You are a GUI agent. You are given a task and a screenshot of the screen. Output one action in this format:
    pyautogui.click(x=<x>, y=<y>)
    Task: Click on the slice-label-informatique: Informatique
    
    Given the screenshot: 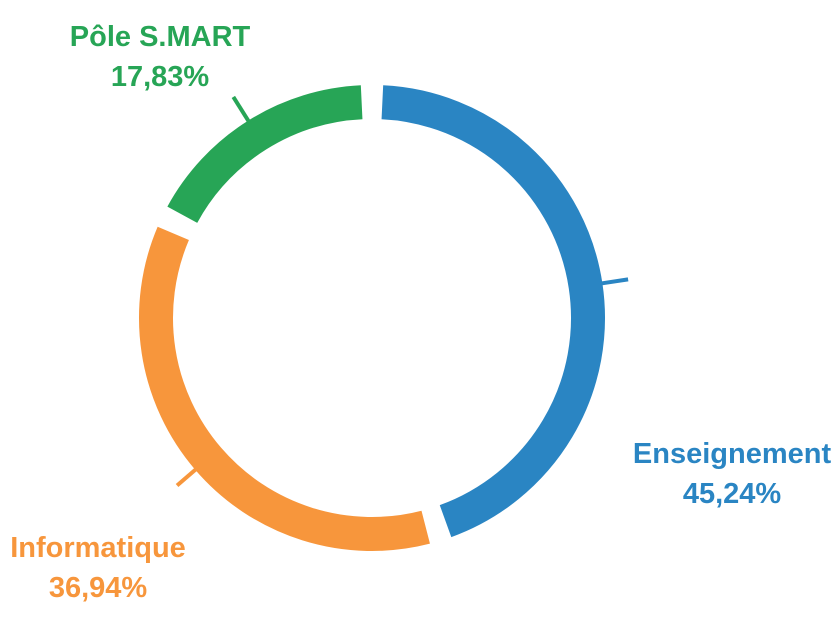 What is the action you would take?
    pyautogui.click(x=98, y=548)
    